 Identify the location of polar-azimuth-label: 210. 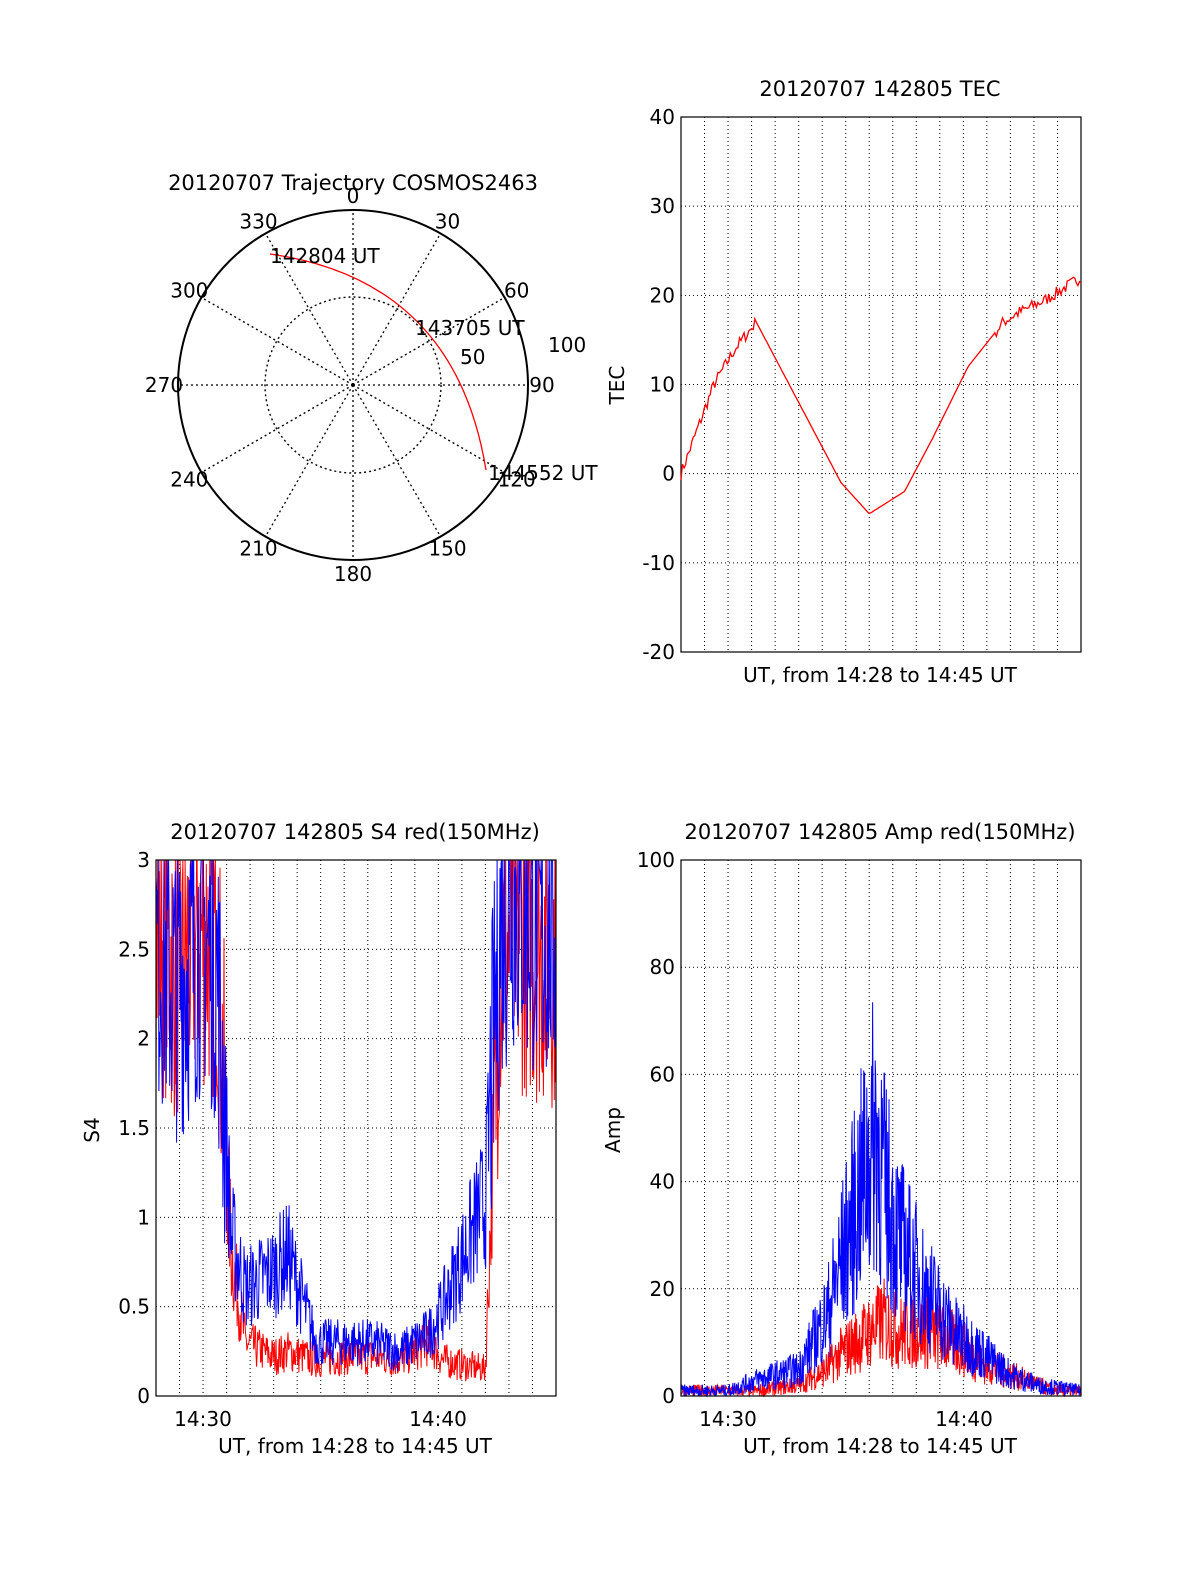
(258, 549).